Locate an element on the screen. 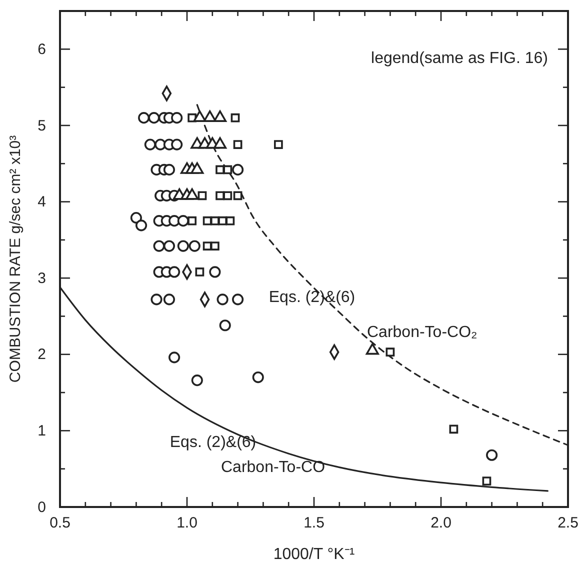 This screenshot has height=573, width=585. y-tick-label: 1 is located at coordinates (42, 431).